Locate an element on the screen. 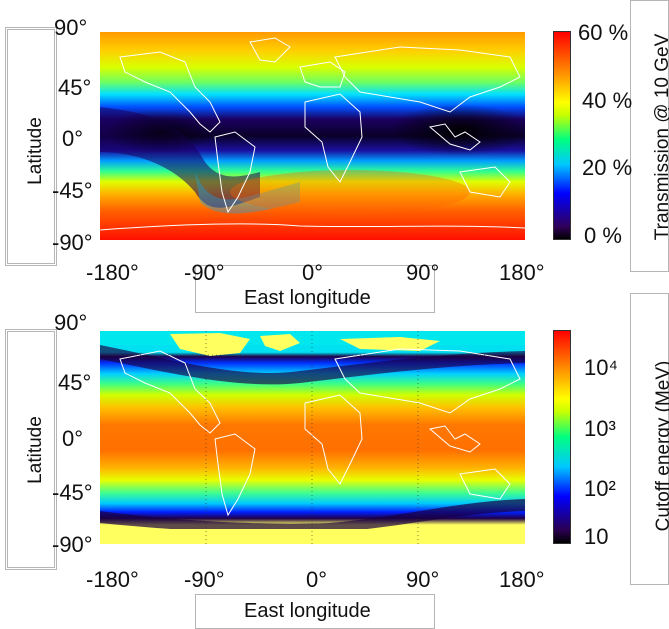 The image size is (669, 629). transmission-colorbar is located at coordinates (562, 135).